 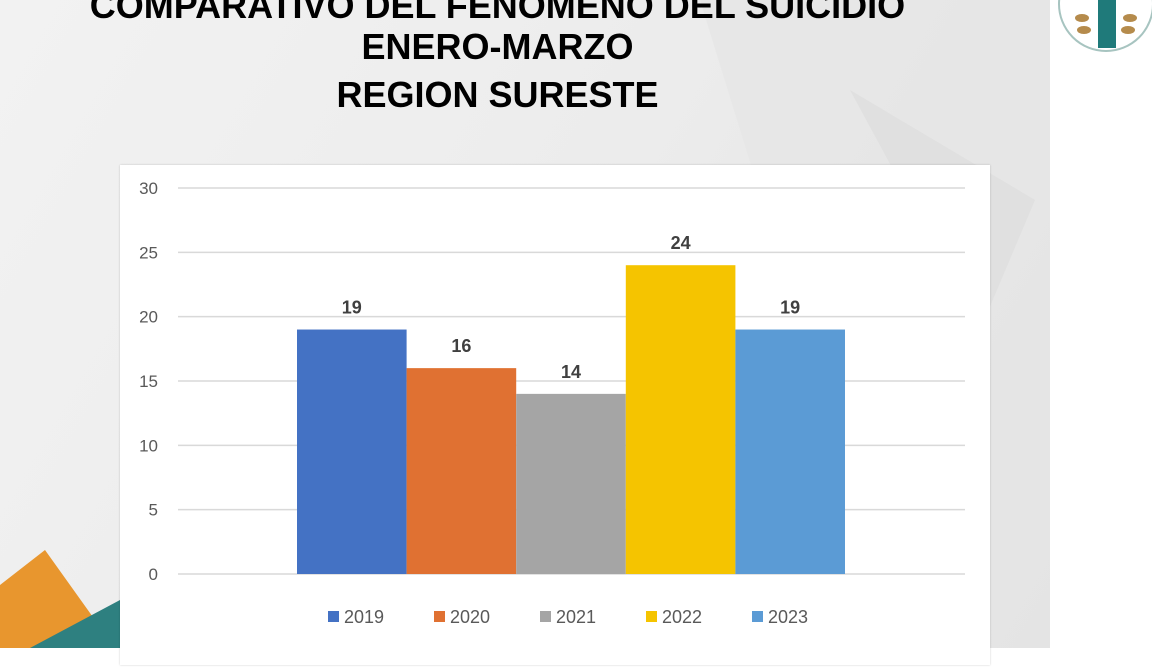 What do you see at coordinates (364, 617) in the screenshot?
I see `legend-label: 2019` at bounding box center [364, 617].